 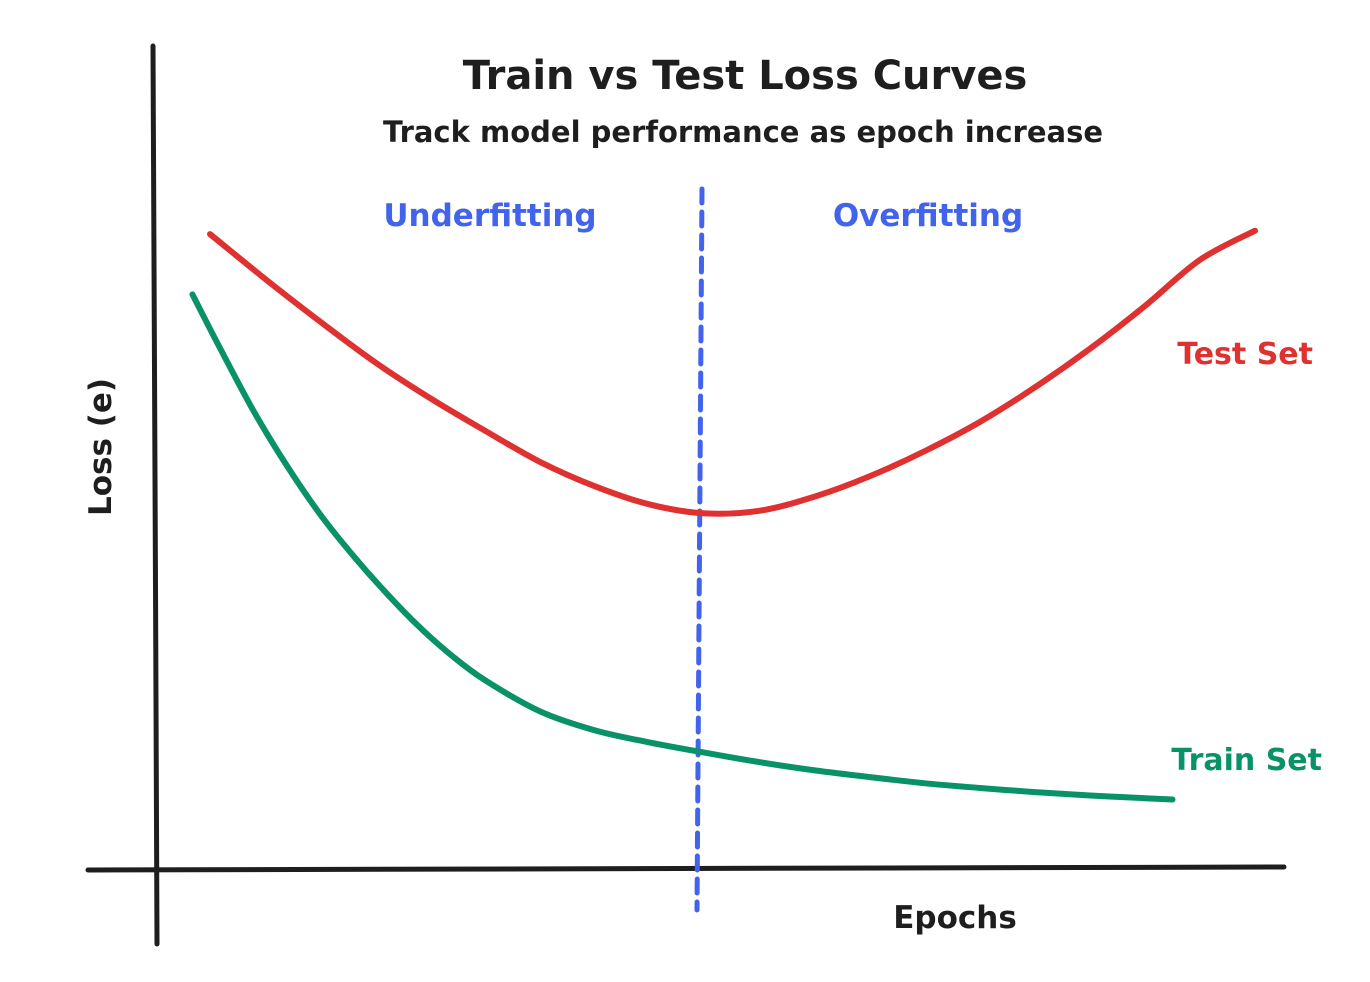 What do you see at coordinates (489, 216) in the screenshot?
I see `region-label-underfitting: Underfitting` at bounding box center [489, 216].